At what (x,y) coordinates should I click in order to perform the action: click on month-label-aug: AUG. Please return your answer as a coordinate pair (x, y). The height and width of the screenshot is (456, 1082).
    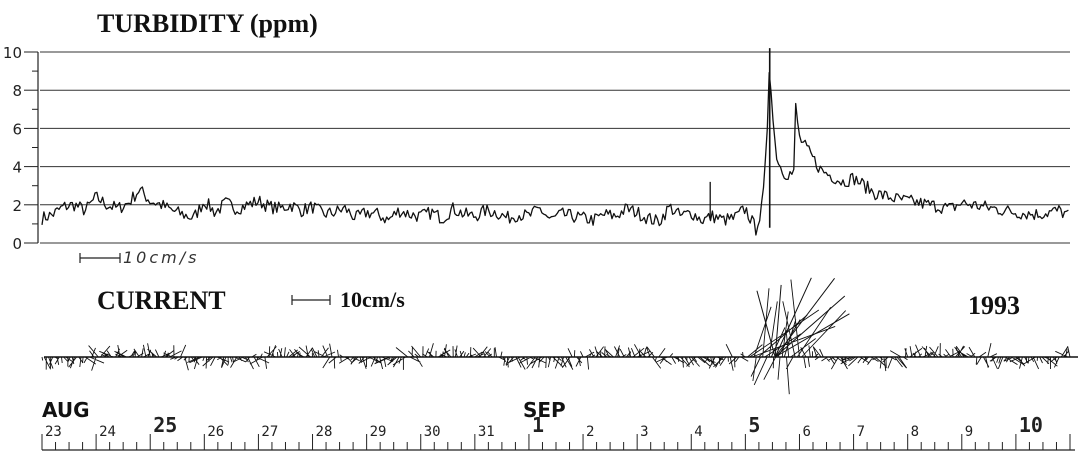
    Looking at the image, I should click on (66, 410).